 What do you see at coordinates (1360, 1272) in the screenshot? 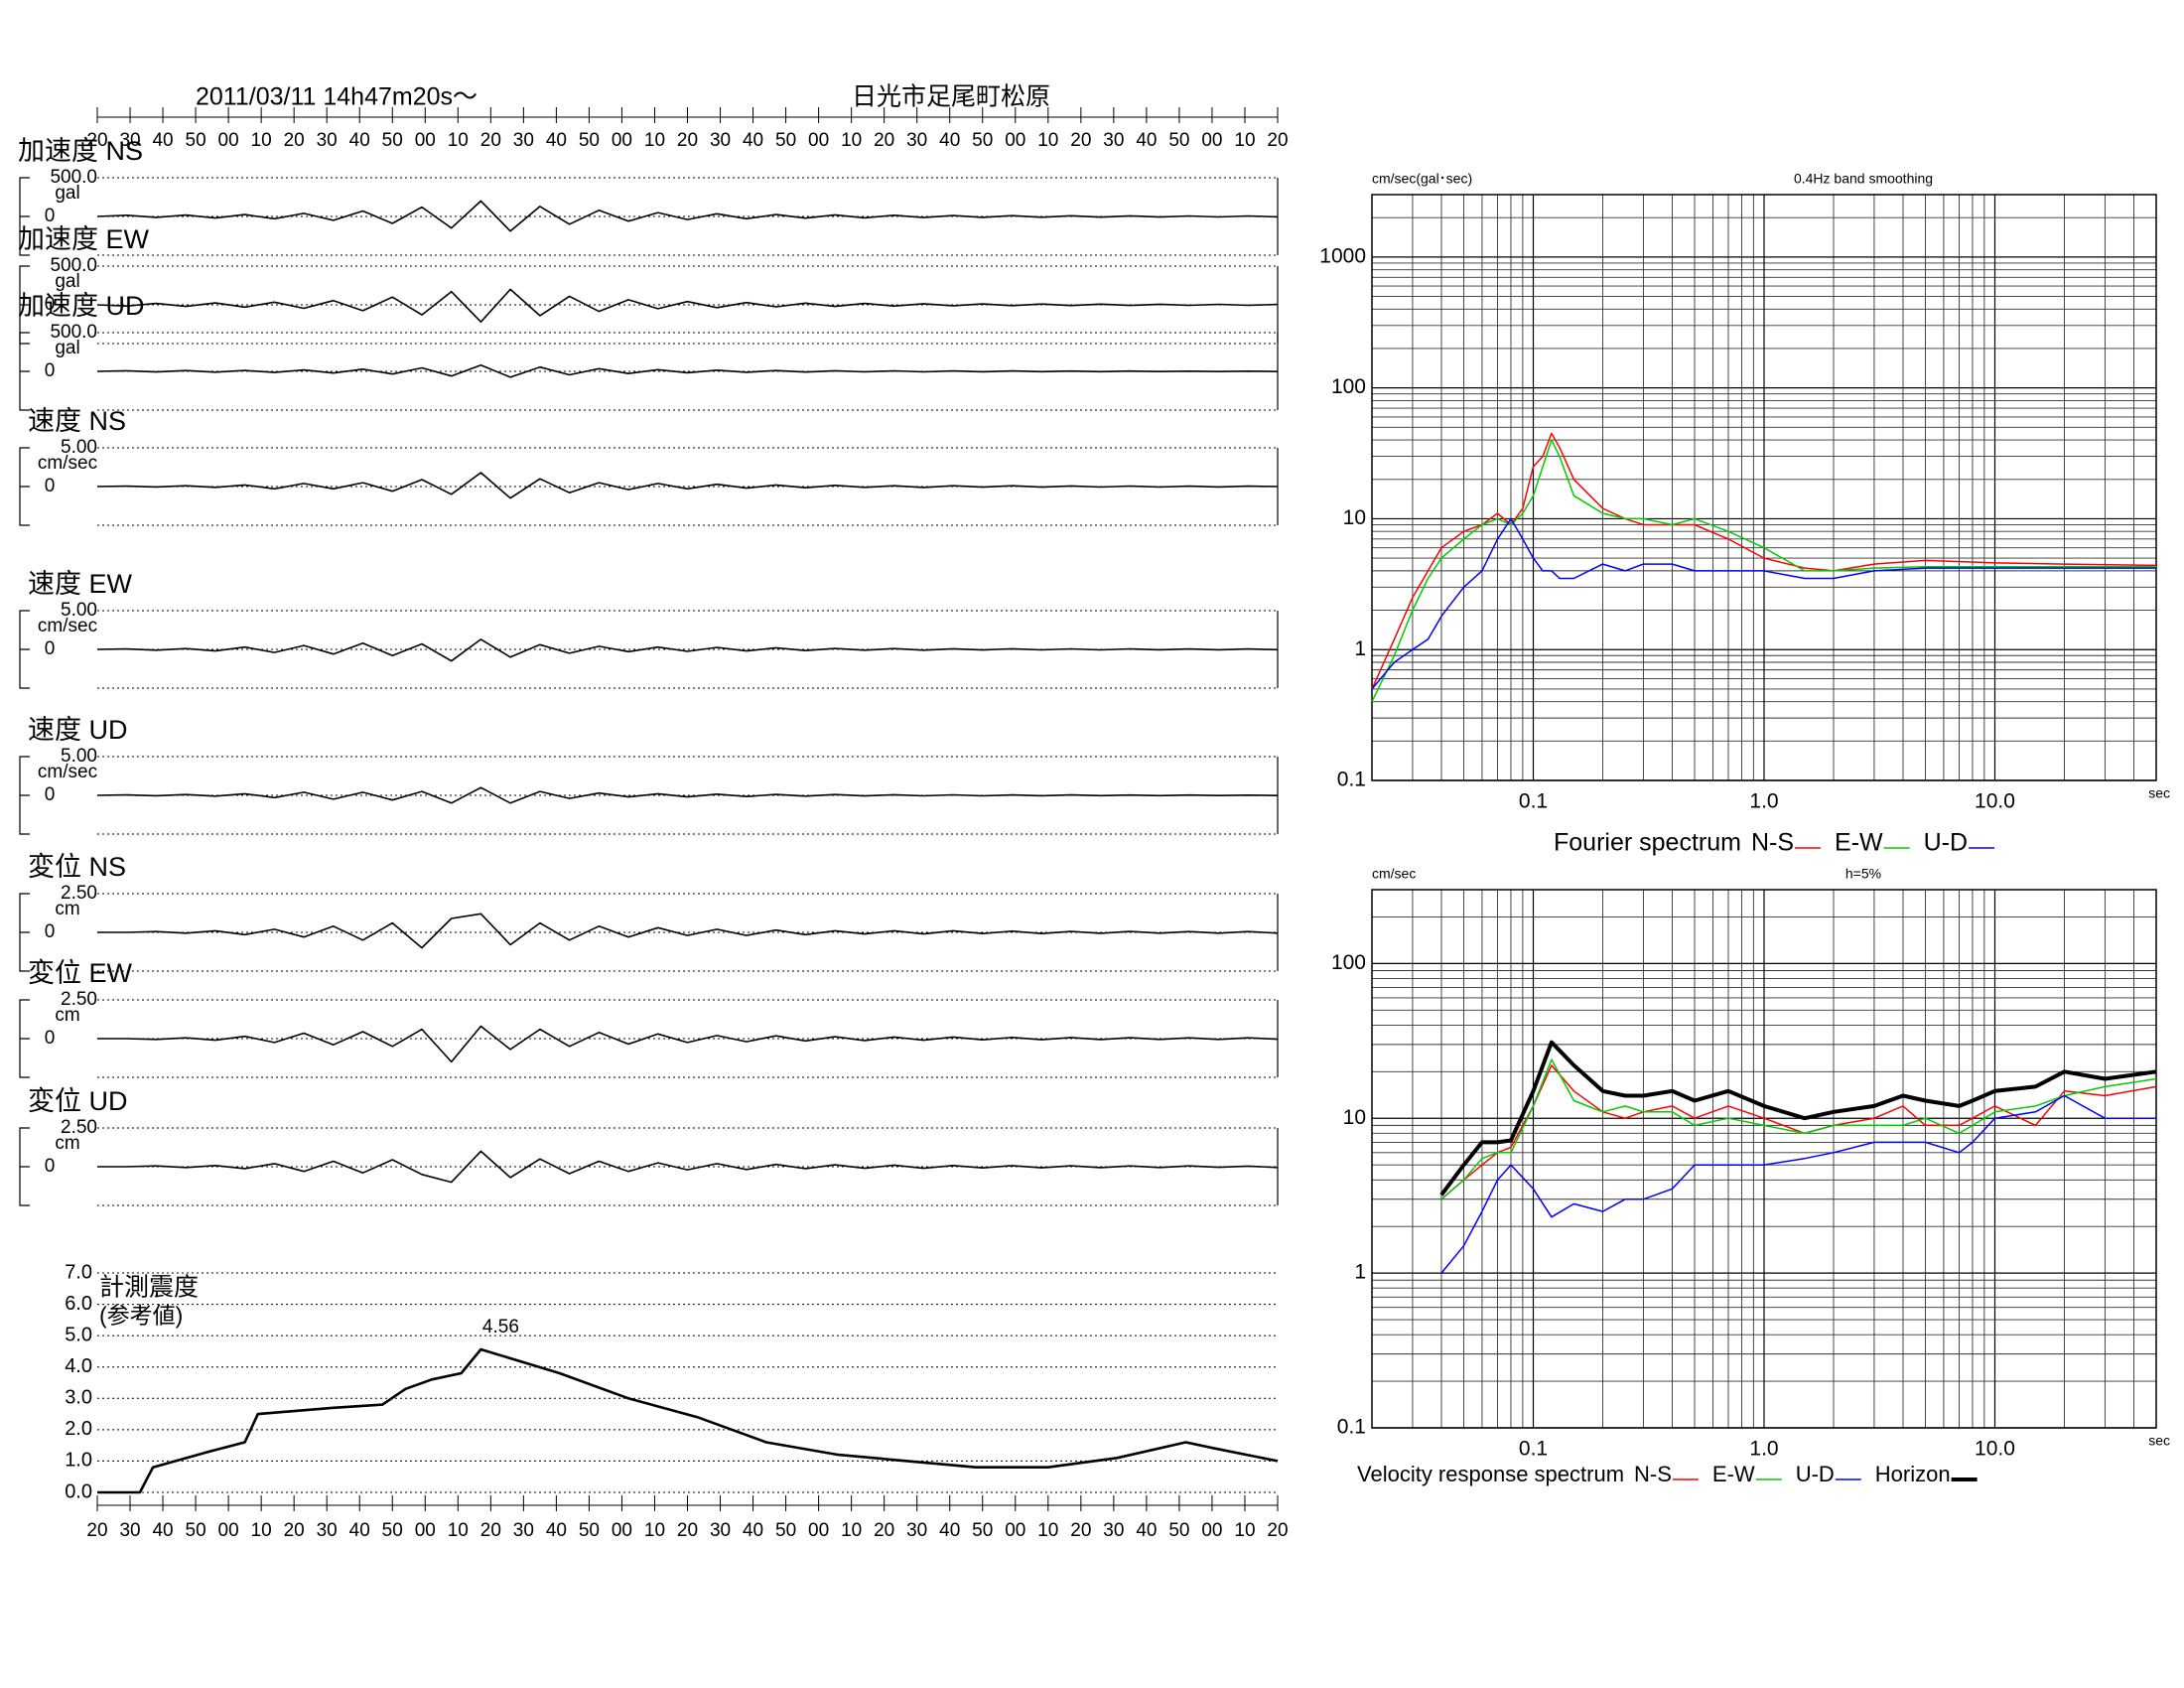
I see `y-tick-label: 1` at bounding box center [1360, 1272].